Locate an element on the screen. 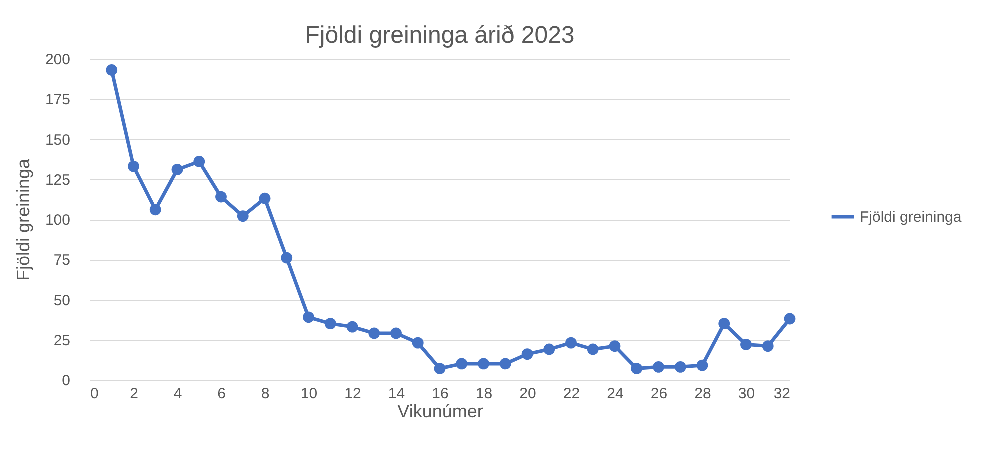 The height and width of the screenshot is (451, 1000). y-tick-label: 25 is located at coordinates (62, 341).